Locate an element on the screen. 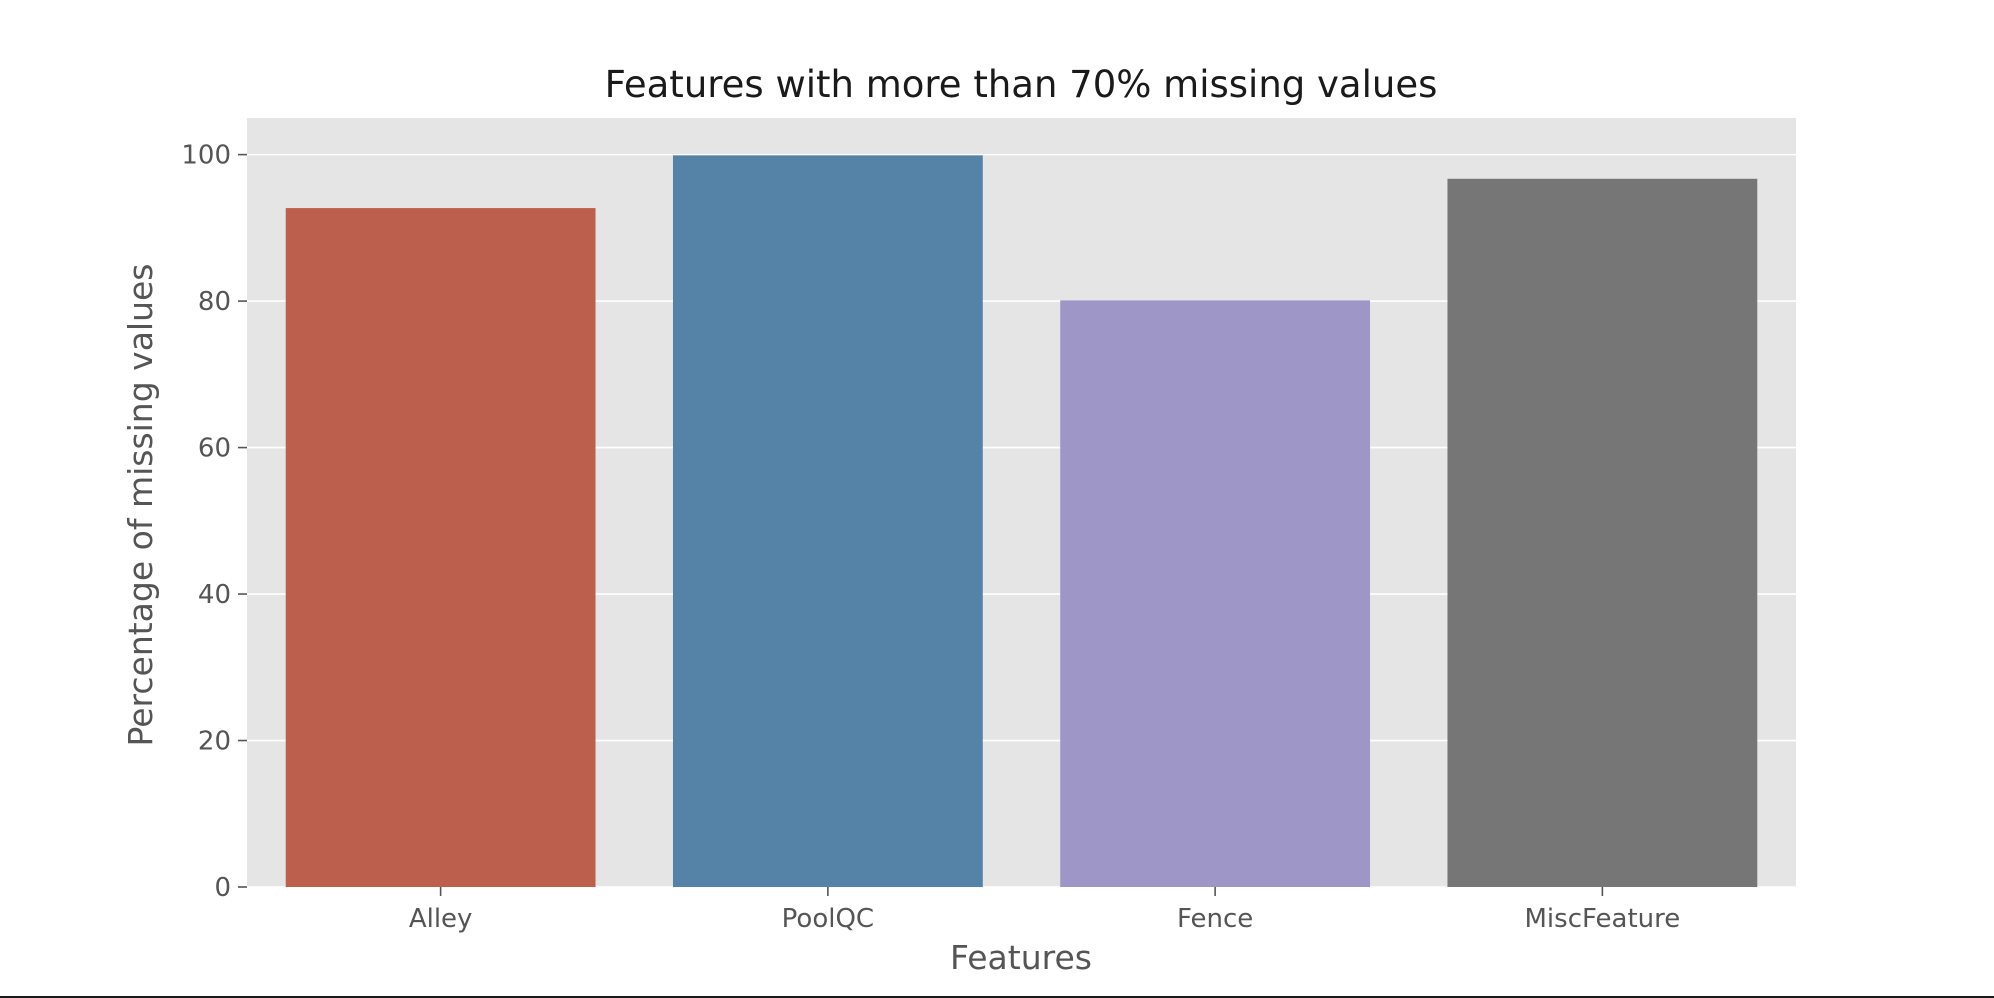  bar-miscfeature is located at coordinates (1602, 533).